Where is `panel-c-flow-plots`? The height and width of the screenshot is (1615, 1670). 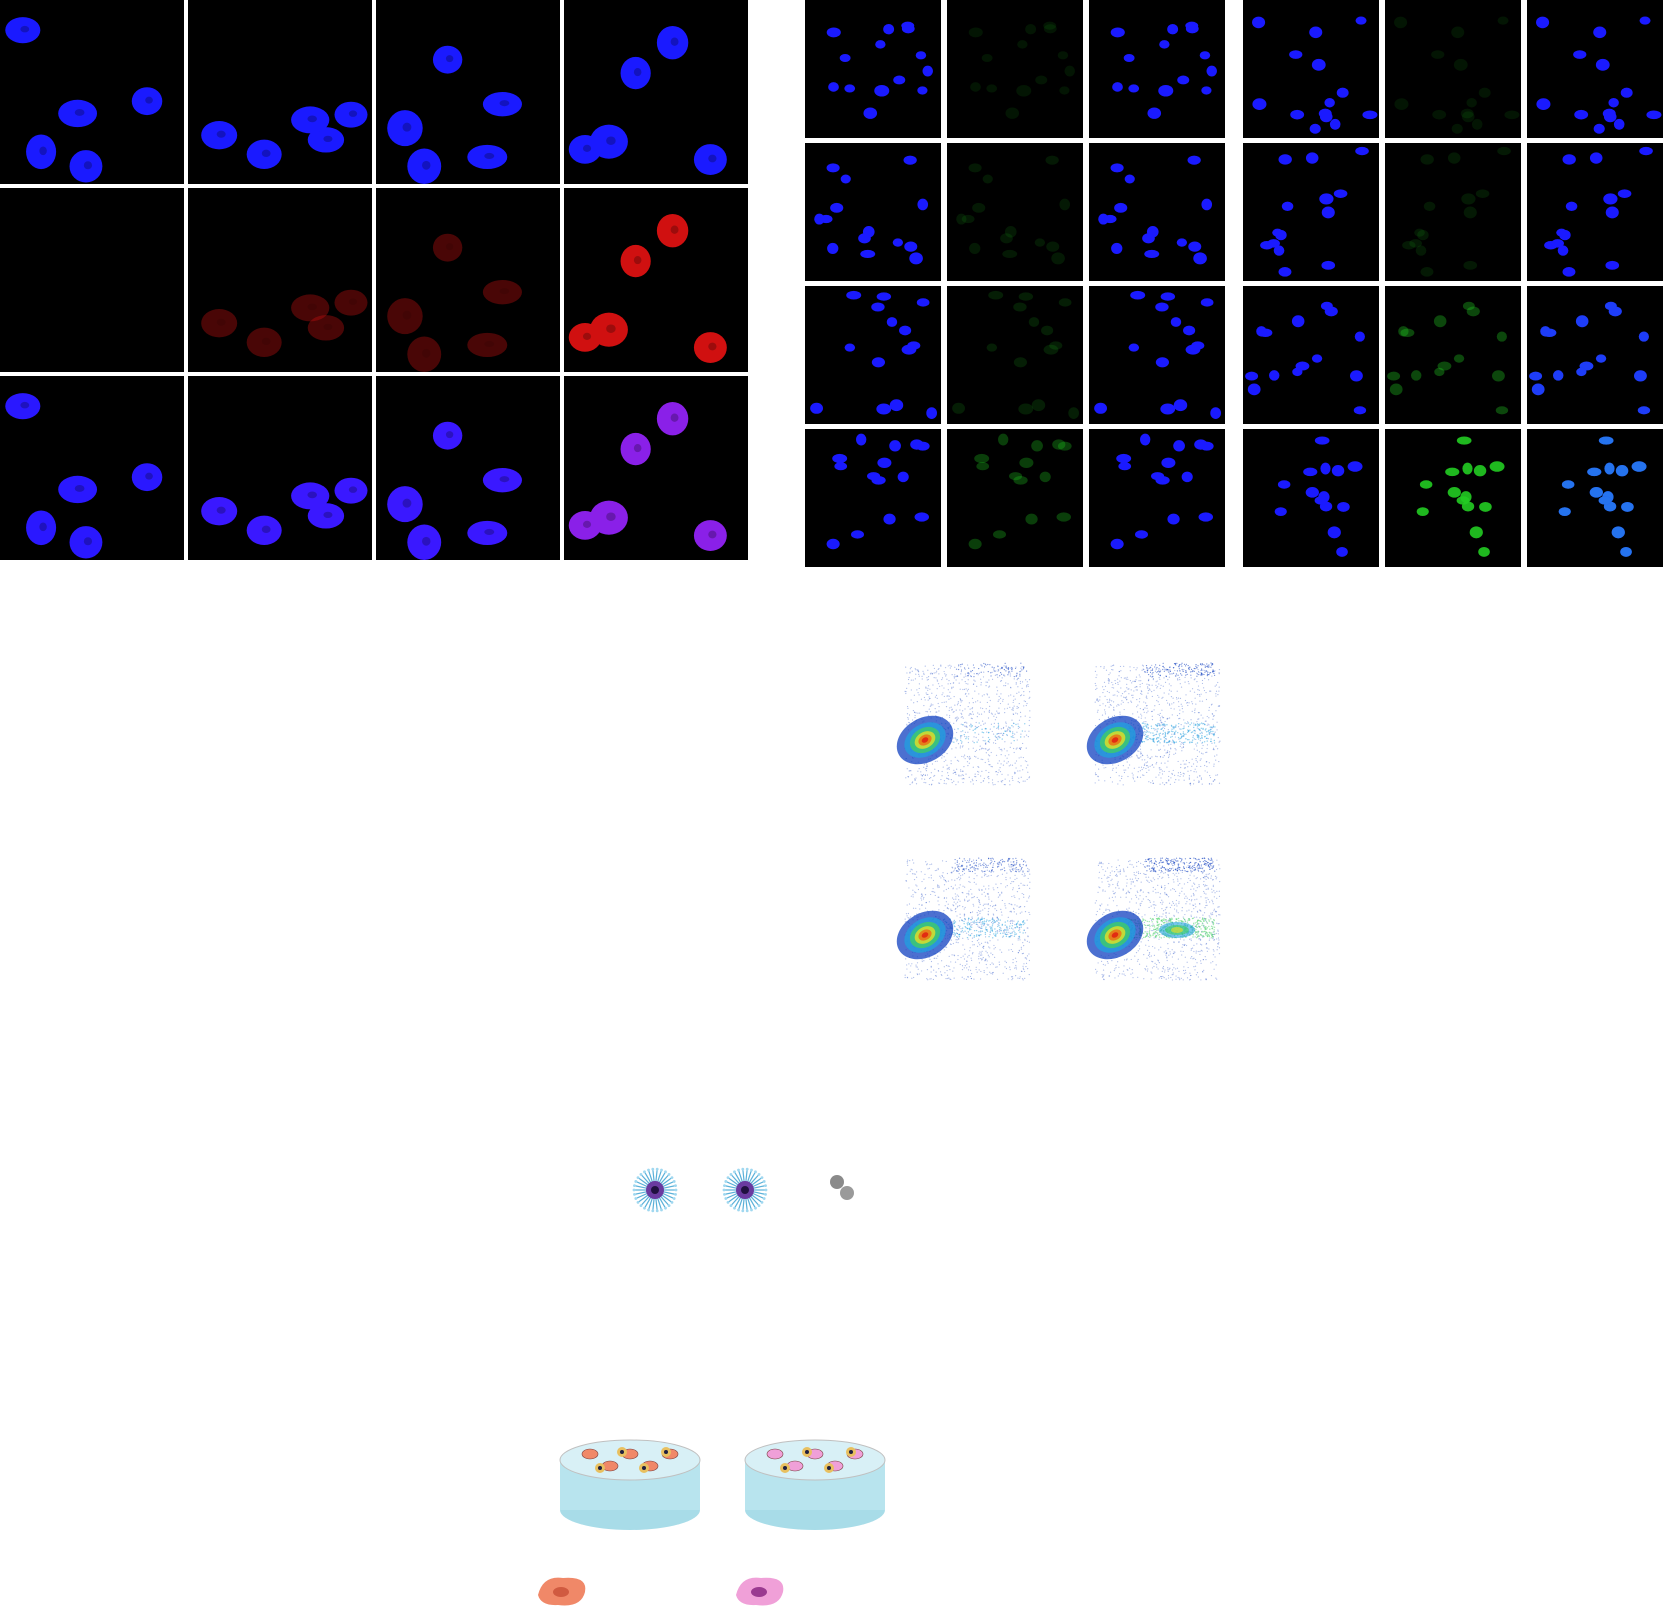 panel-c-flow-plots is located at coordinates (1067, 825).